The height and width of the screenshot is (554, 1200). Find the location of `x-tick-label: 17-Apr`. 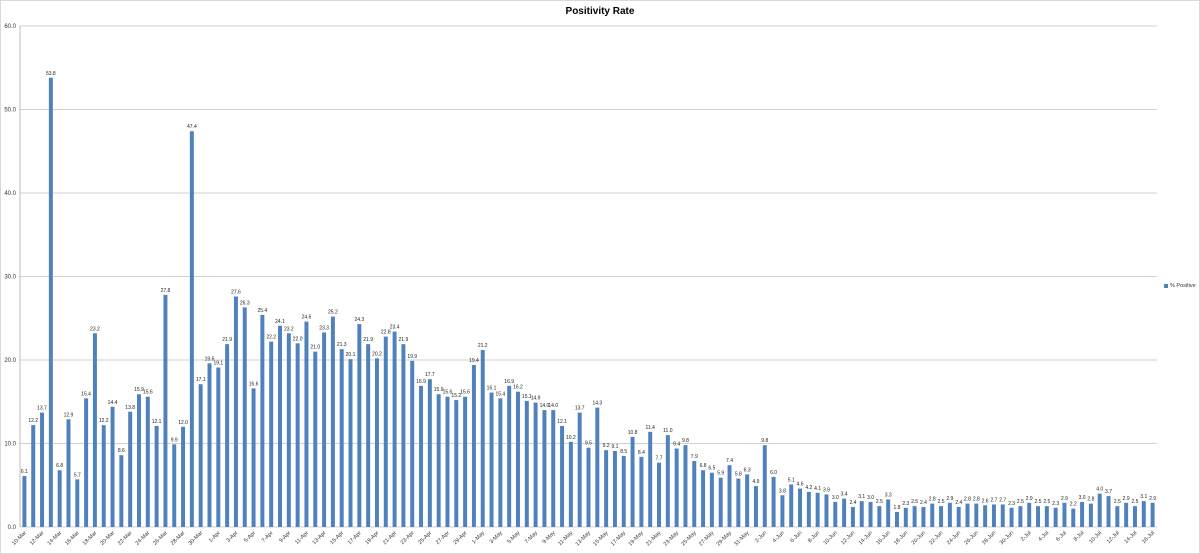

x-tick-label: 17-Apr is located at coordinates (355, 538).